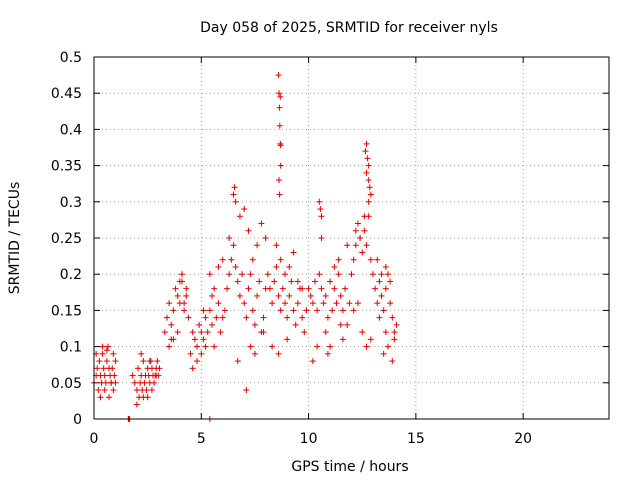  Describe the element at coordinates (71, 130) in the screenshot. I see `y-tick-label: 0.4` at that location.